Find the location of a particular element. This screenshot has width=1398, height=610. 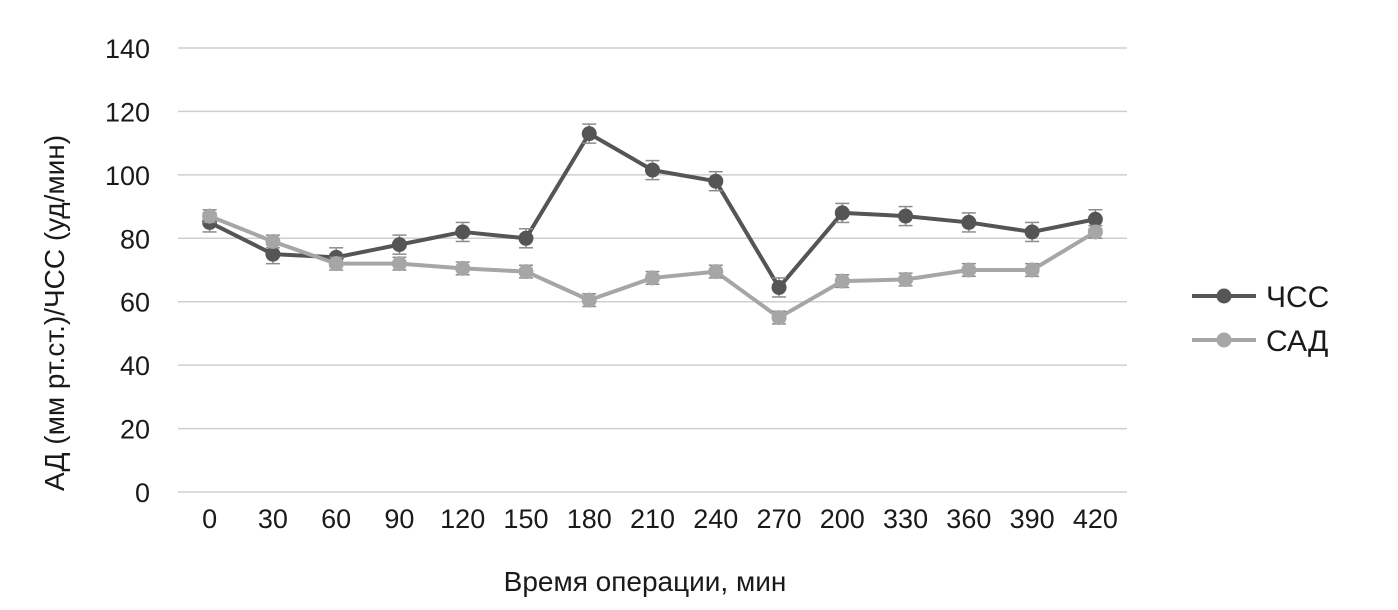

legend-item: САД is located at coordinates (1260, 341).